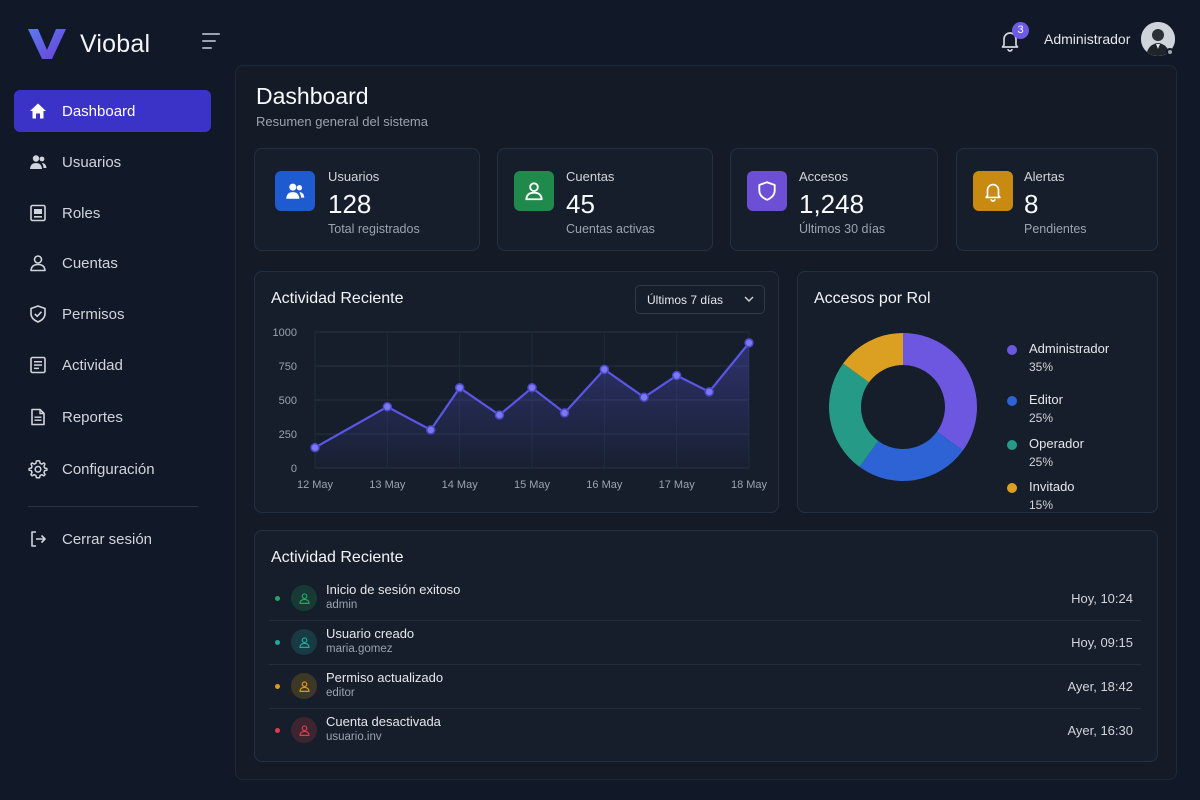 The image size is (1200, 800). Describe the element at coordinates (354, 737) in the screenshot. I see `activity-user: usuario.inv` at that location.